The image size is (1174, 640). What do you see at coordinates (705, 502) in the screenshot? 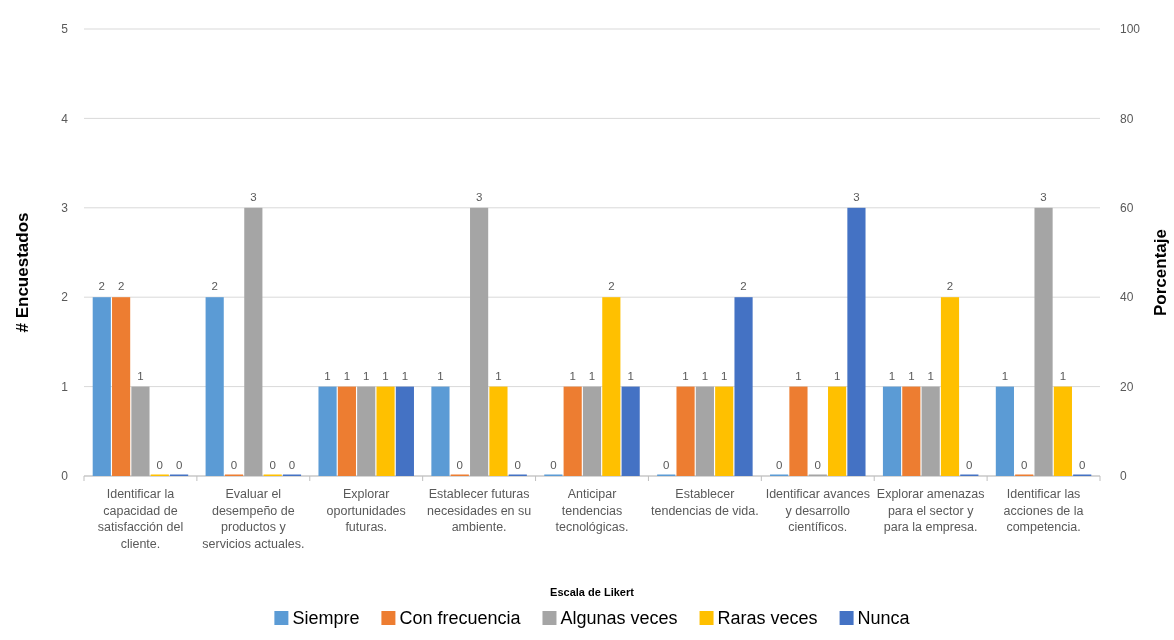
I see `x-tick-label: Establecer tendencias de vida.` at bounding box center [705, 502].